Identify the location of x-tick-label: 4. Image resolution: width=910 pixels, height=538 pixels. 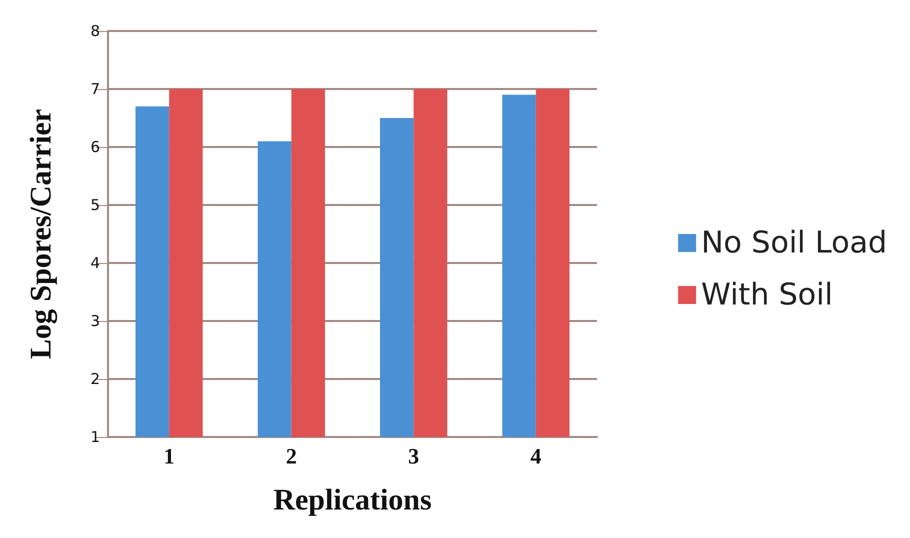
(536, 456).